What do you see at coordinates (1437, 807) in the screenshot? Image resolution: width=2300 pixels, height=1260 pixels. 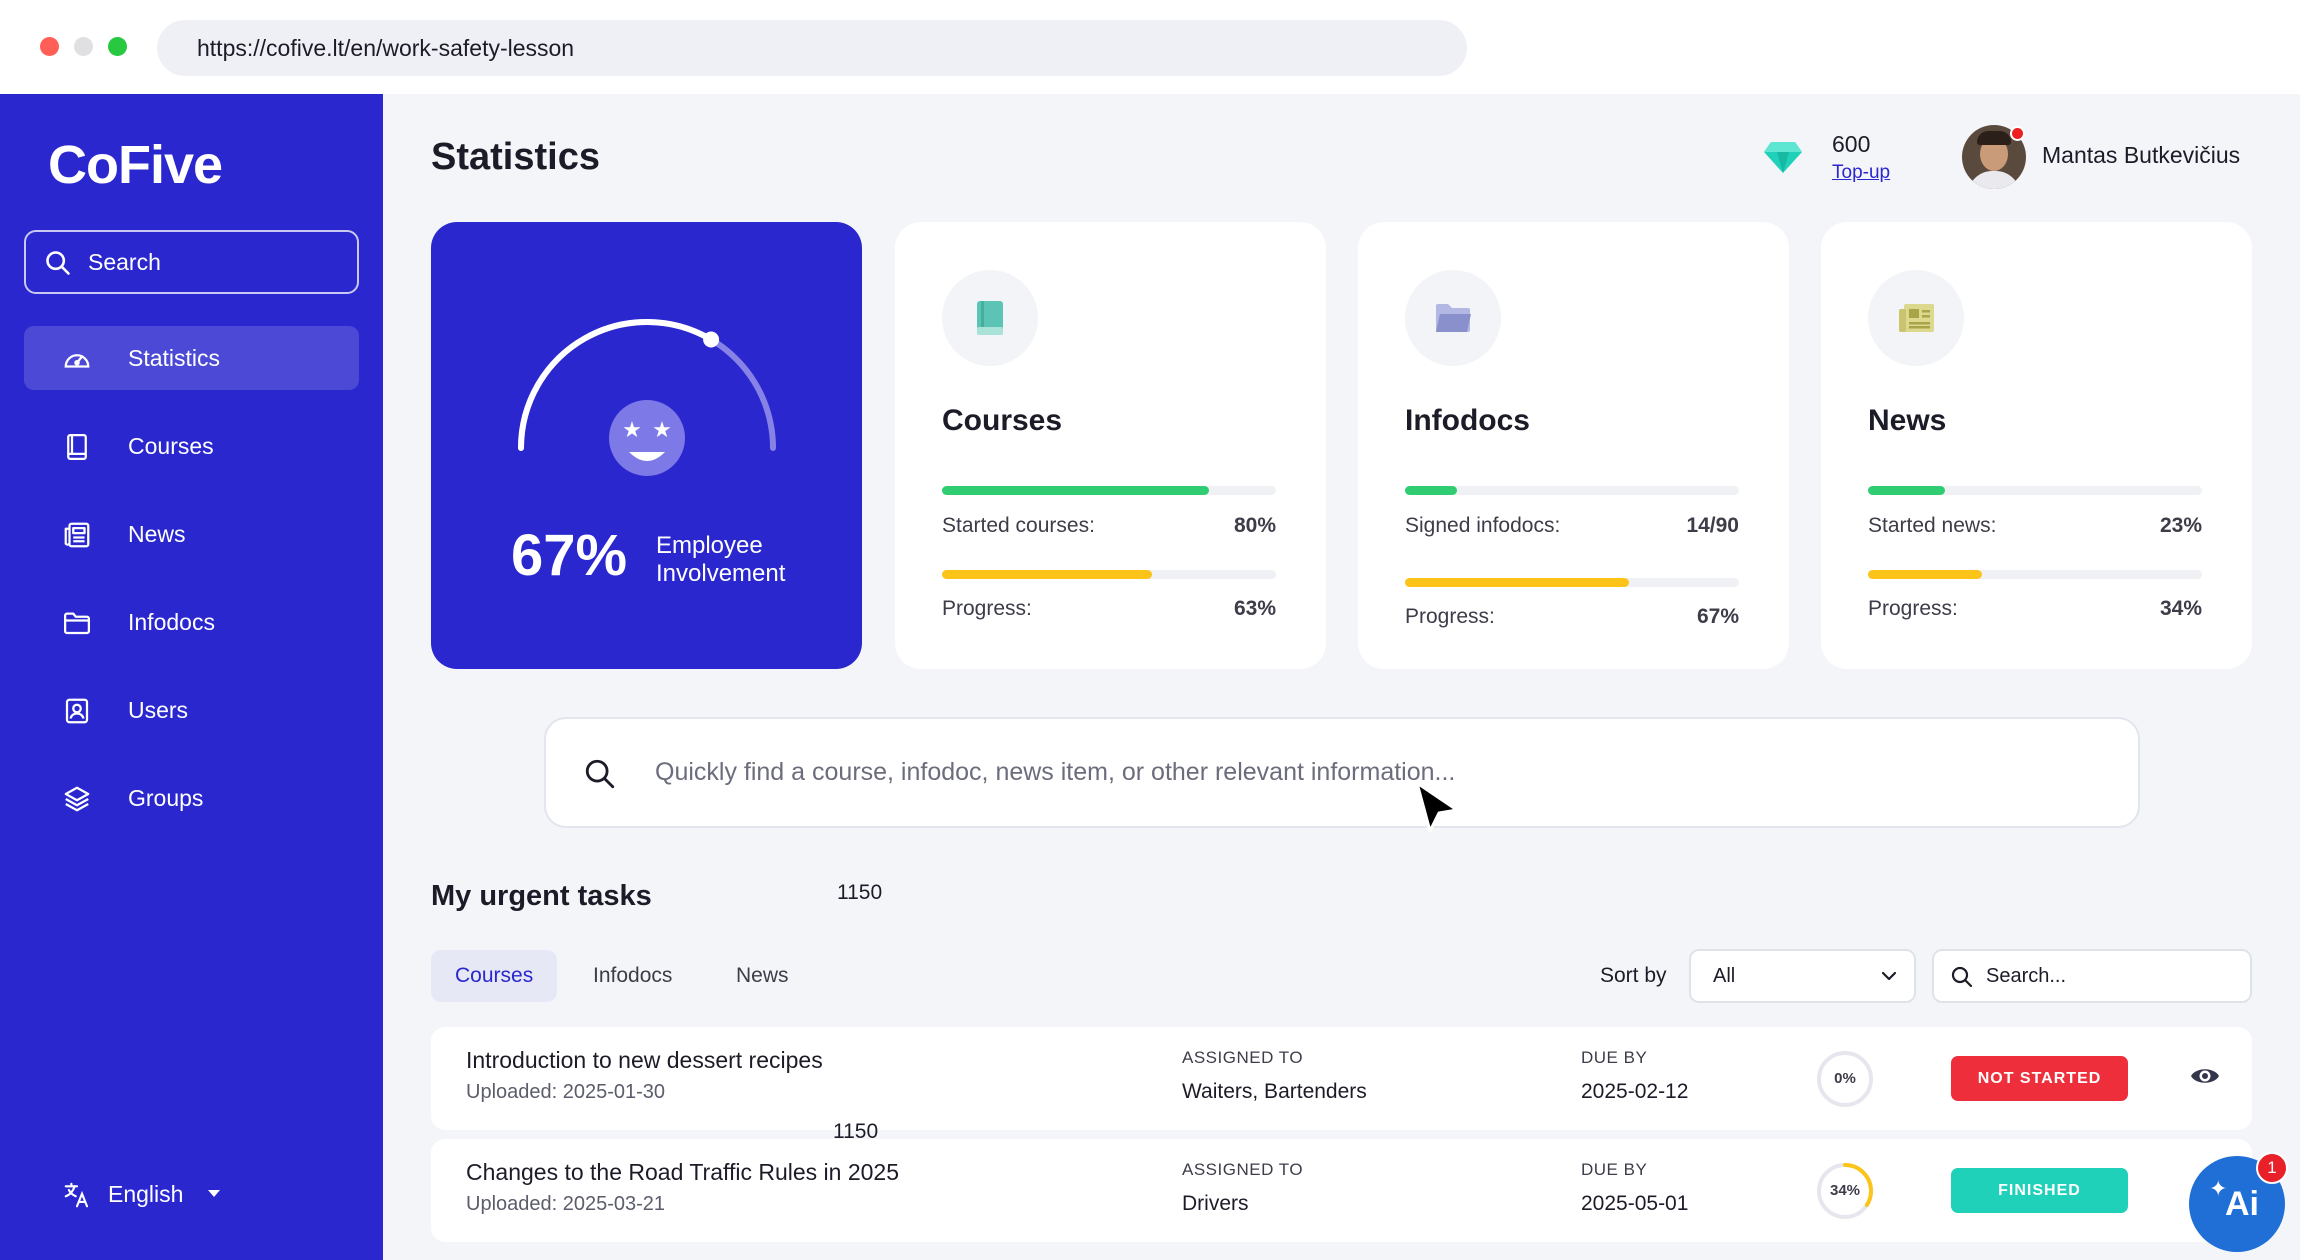 I see `mouse-cursor-icon` at bounding box center [1437, 807].